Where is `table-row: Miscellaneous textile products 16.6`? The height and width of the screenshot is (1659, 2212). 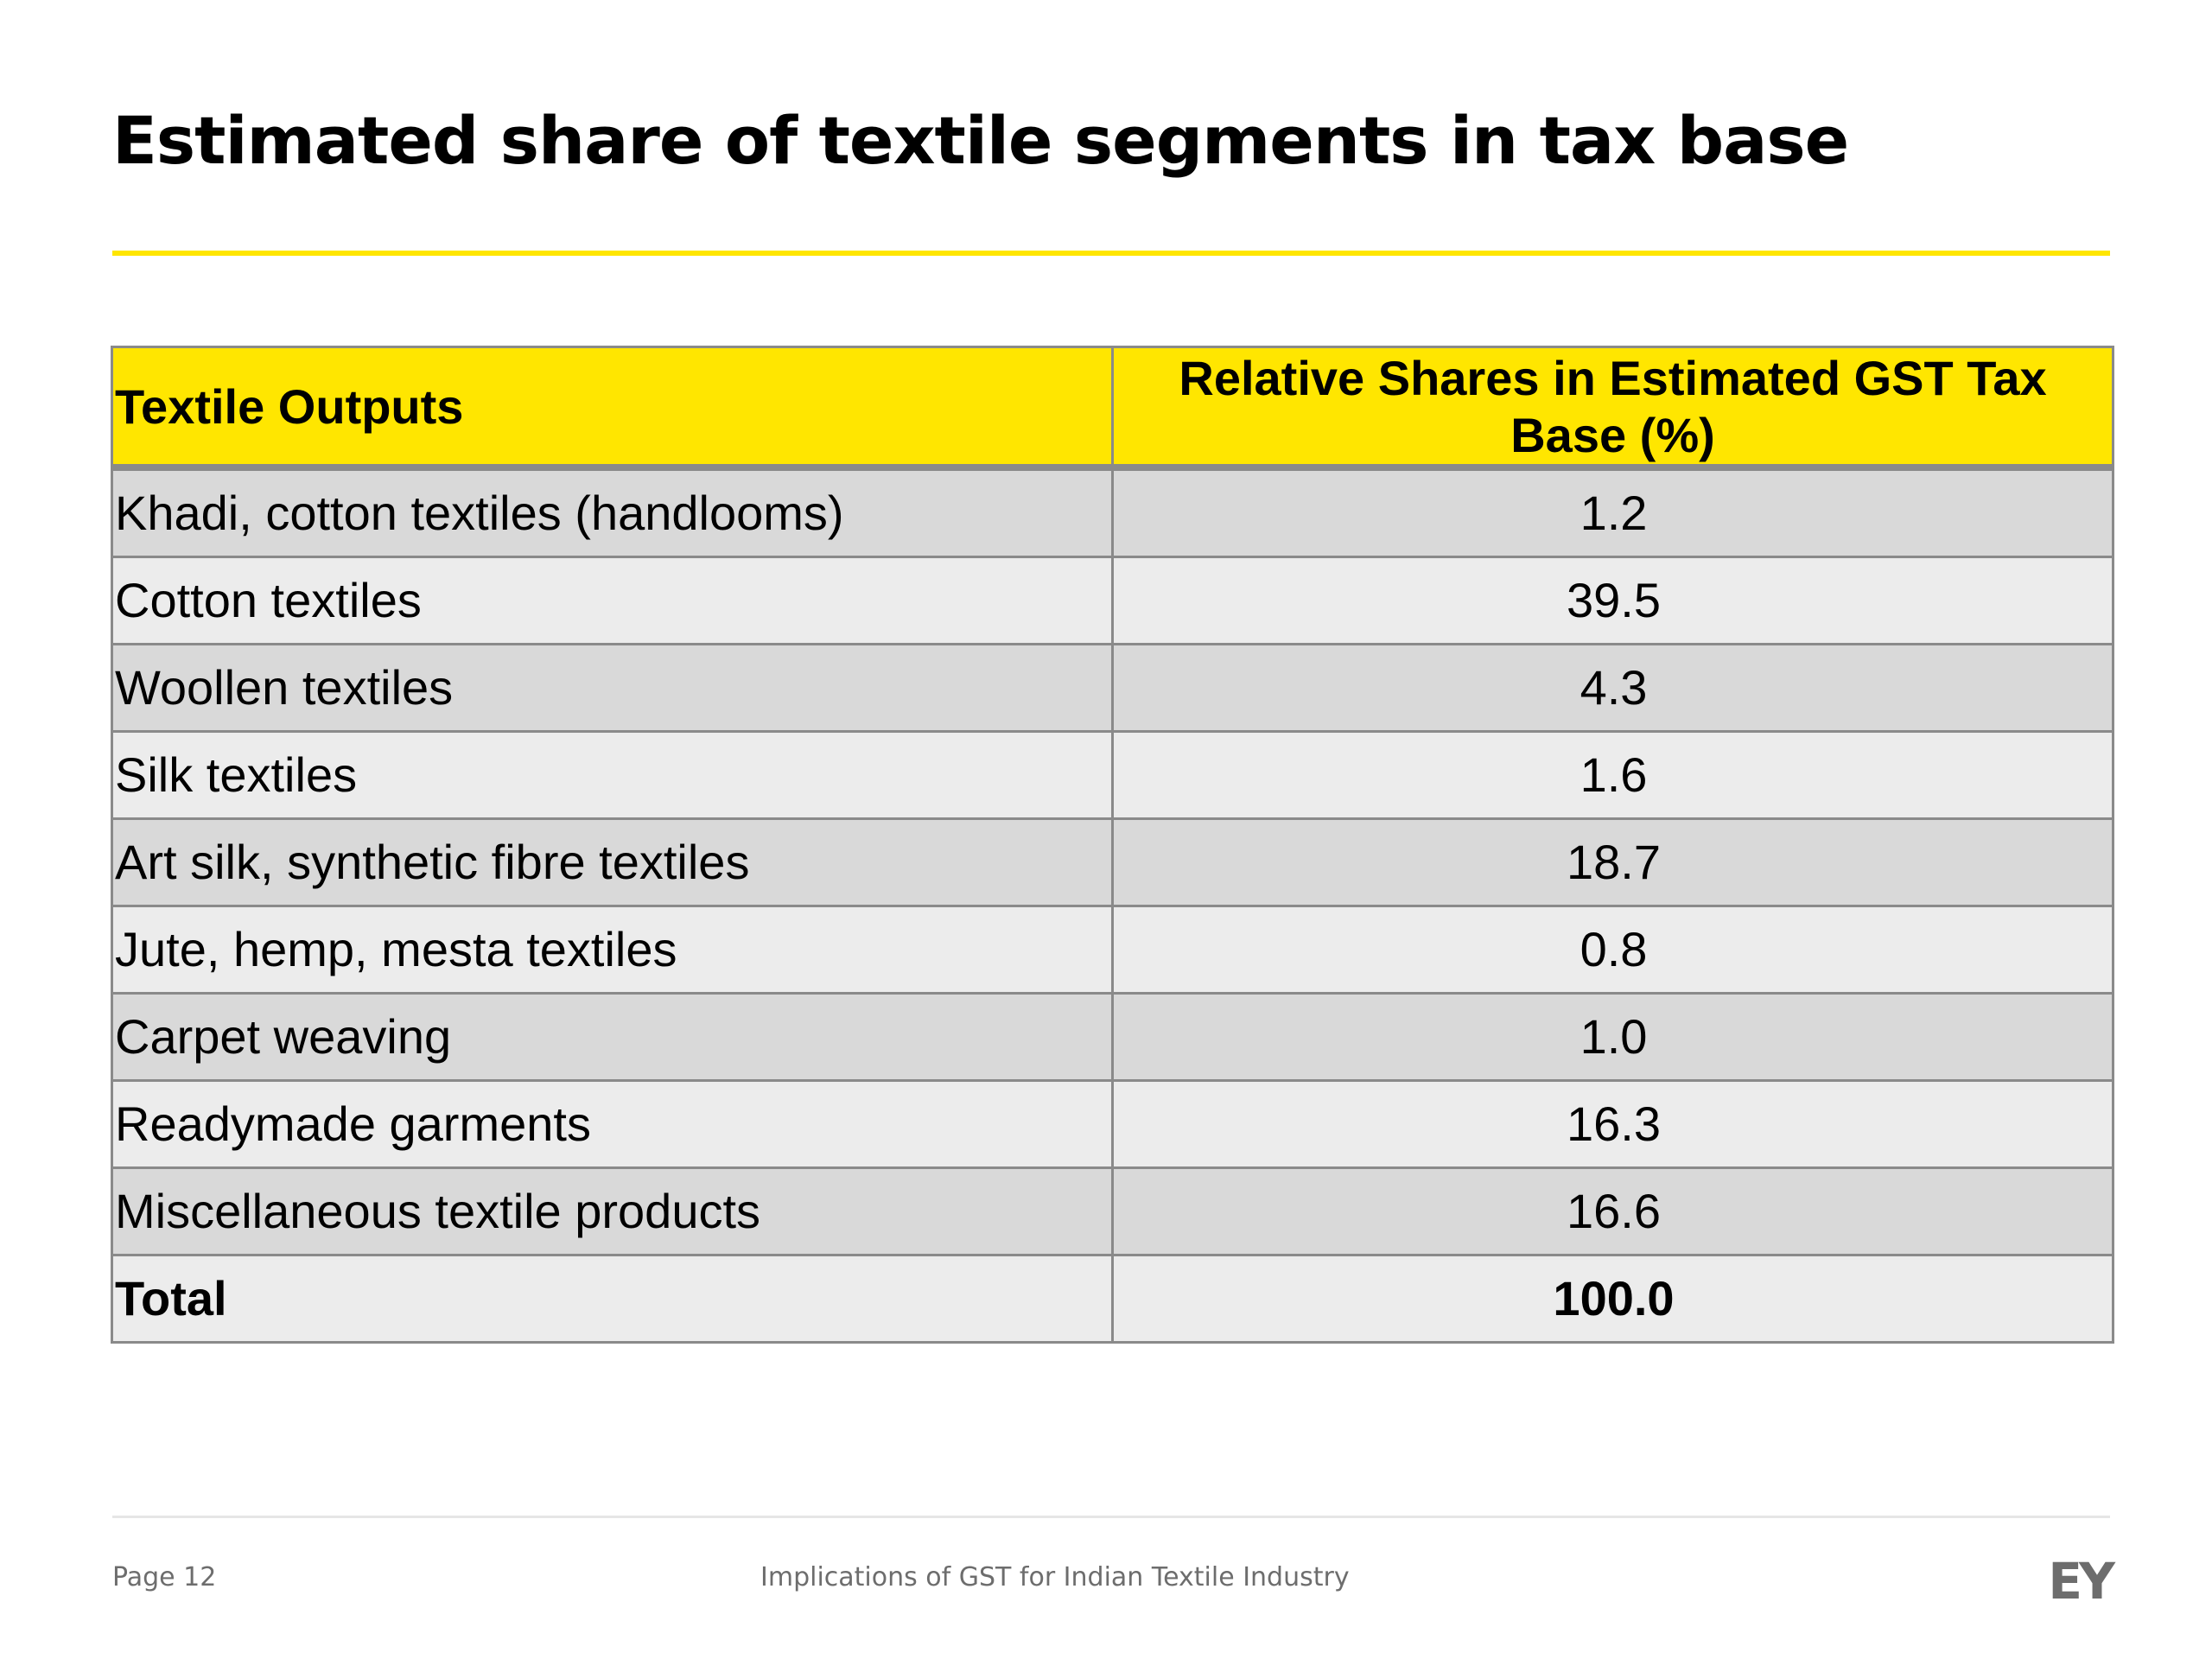
table-row: Miscellaneous textile products 16.6 is located at coordinates (1112, 1211).